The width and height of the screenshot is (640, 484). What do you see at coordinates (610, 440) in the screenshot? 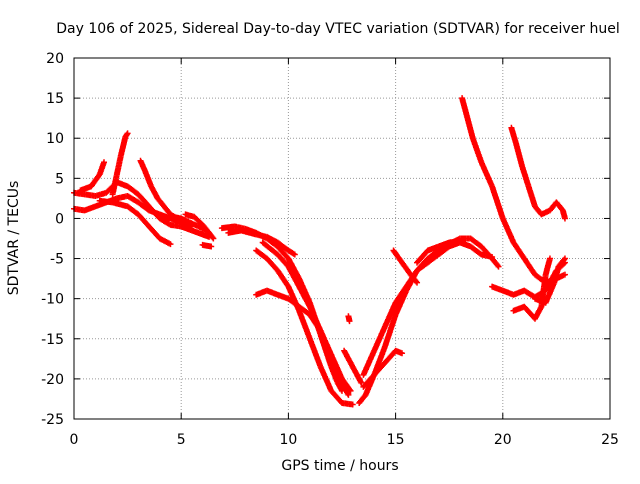
I see `x-tick-label: 25` at bounding box center [610, 440].